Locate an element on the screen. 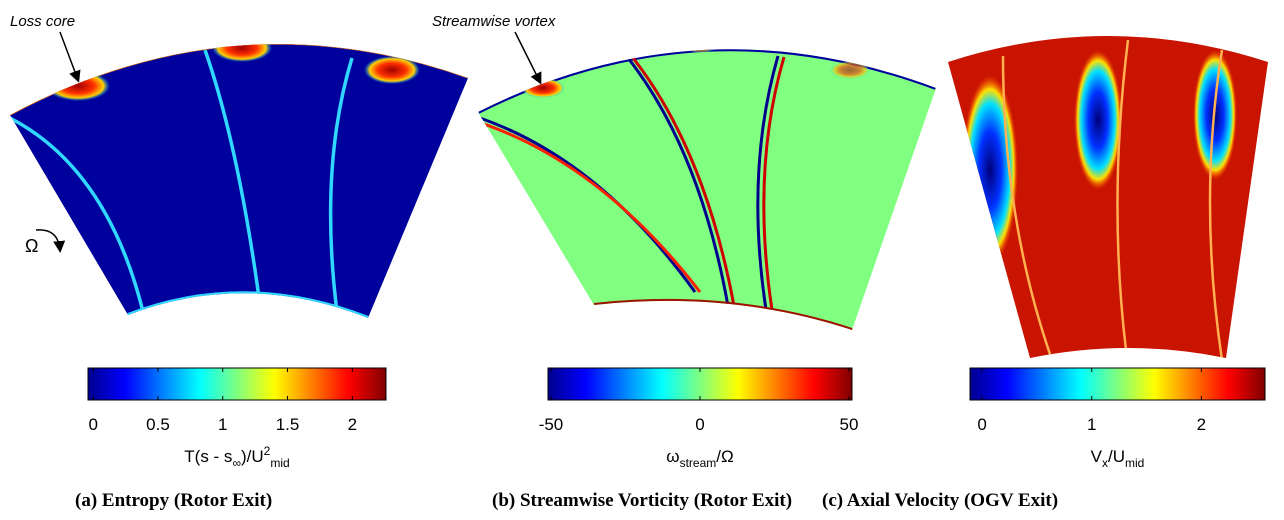 This screenshot has height=520, width=1284. caption: (a) Entropy (Rotor Exit) is located at coordinates (173, 500).